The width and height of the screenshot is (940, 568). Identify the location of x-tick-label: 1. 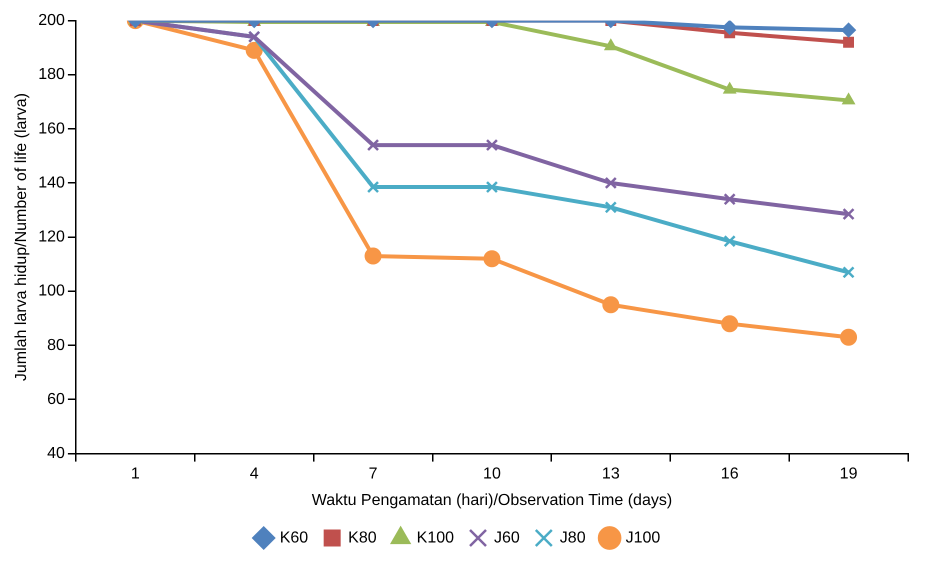
(135, 474).